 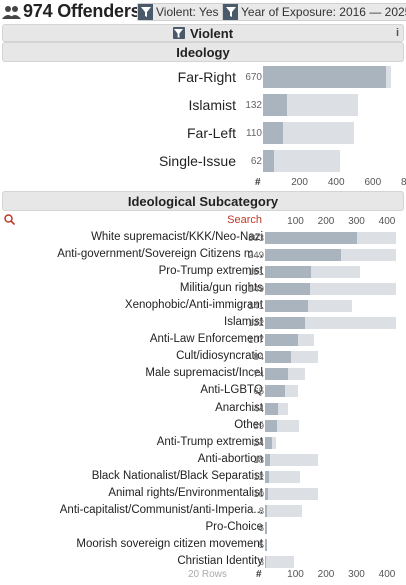 What do you see at coordinates (9, 219) in the screenshot?
I see `search-icon` at bounding box center [9, 219].